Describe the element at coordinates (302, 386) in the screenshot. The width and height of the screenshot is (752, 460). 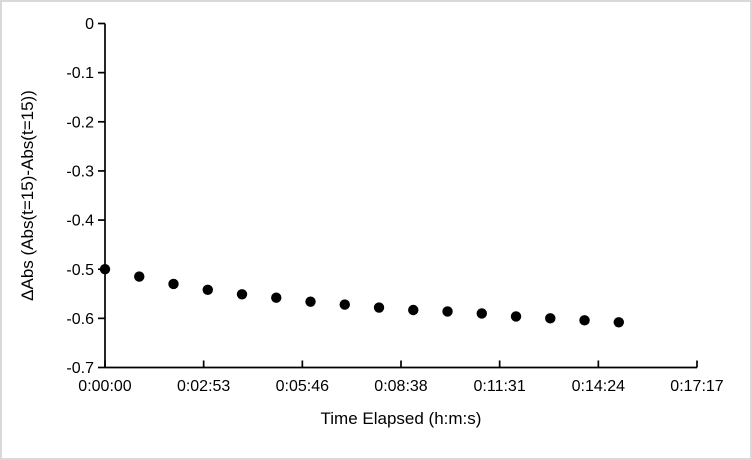
I see `x-tick-label: 0:05:46` at that location.